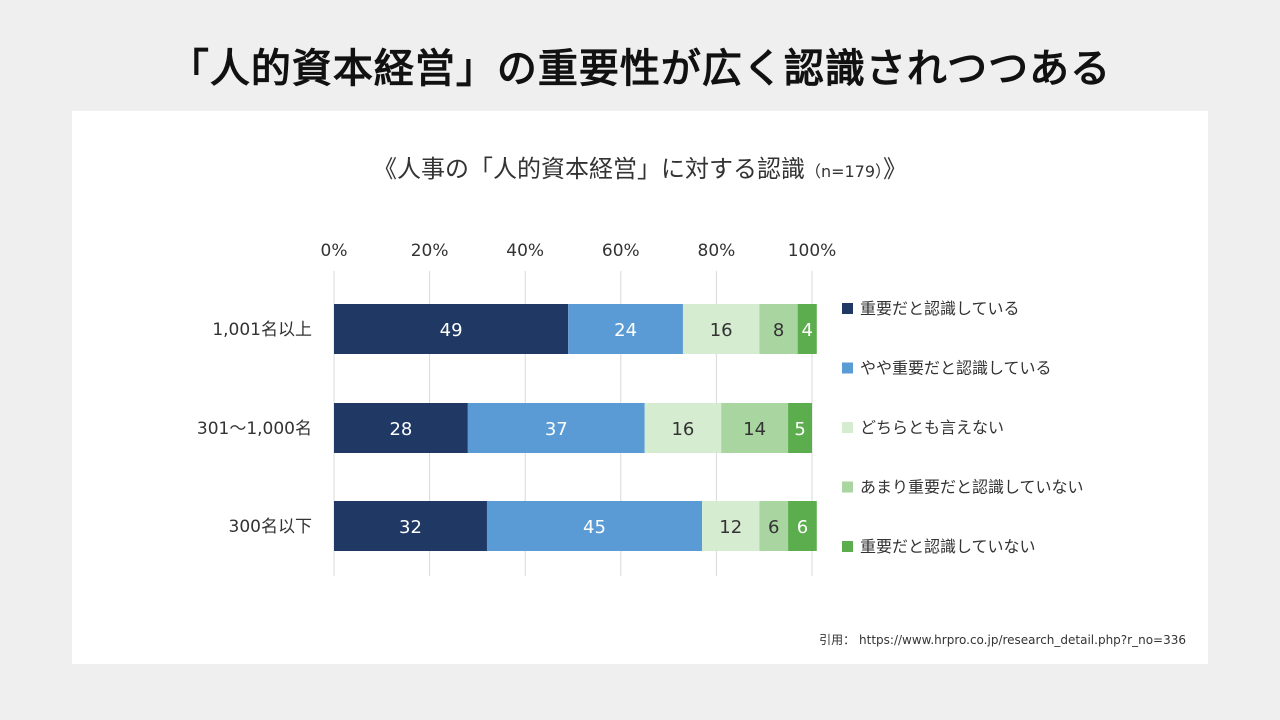 Image resolution: width=1280 pixels, height=720 pixels. I want to click on data-label: 4, so click(806, 330).